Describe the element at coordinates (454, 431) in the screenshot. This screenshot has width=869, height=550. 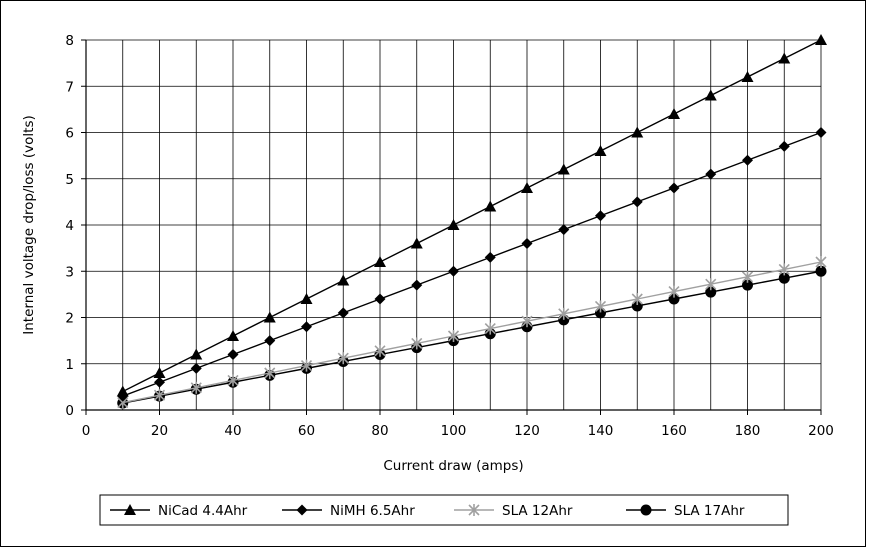
I see `x-tick-label: 100` at that location.